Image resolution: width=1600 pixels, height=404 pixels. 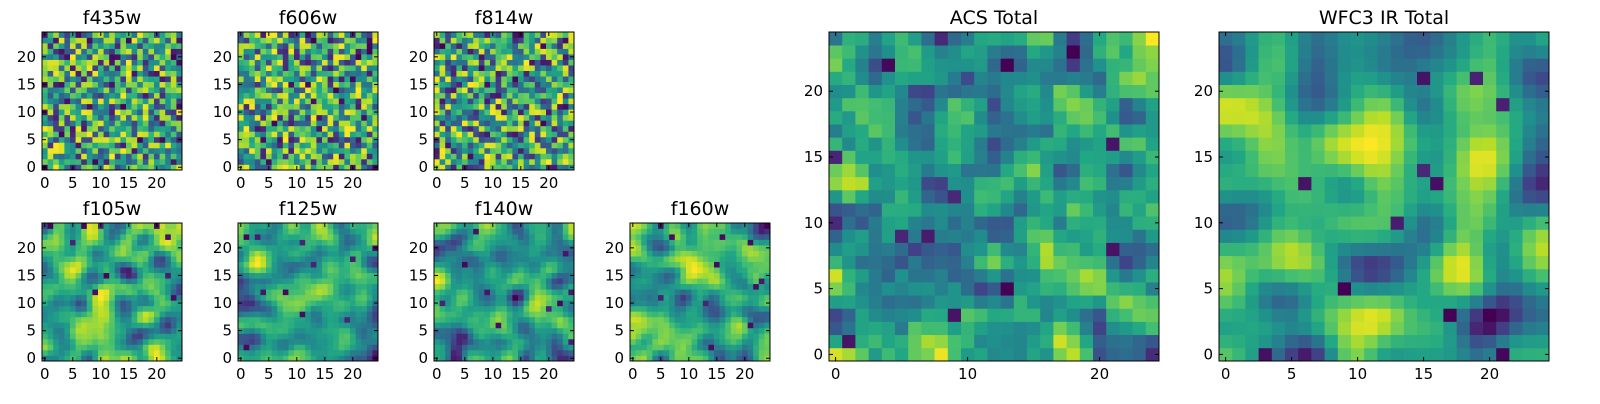 What do you see at coordinates (614, 303) in the screenshot?
I see `y-tick-label: 10` at bounding box center [614, 303].